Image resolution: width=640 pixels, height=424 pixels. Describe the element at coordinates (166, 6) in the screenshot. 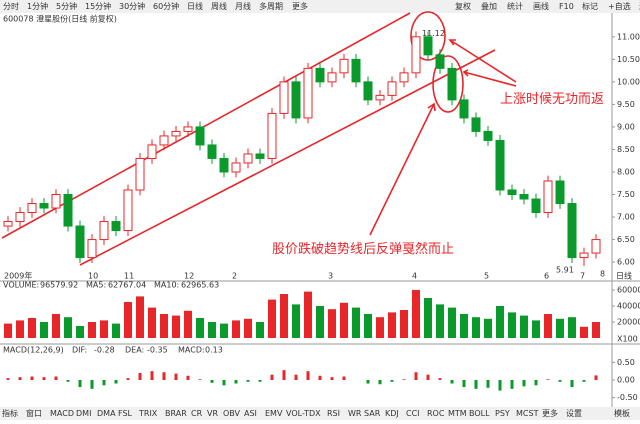

I see `period-tab: 60分钟` at that location.